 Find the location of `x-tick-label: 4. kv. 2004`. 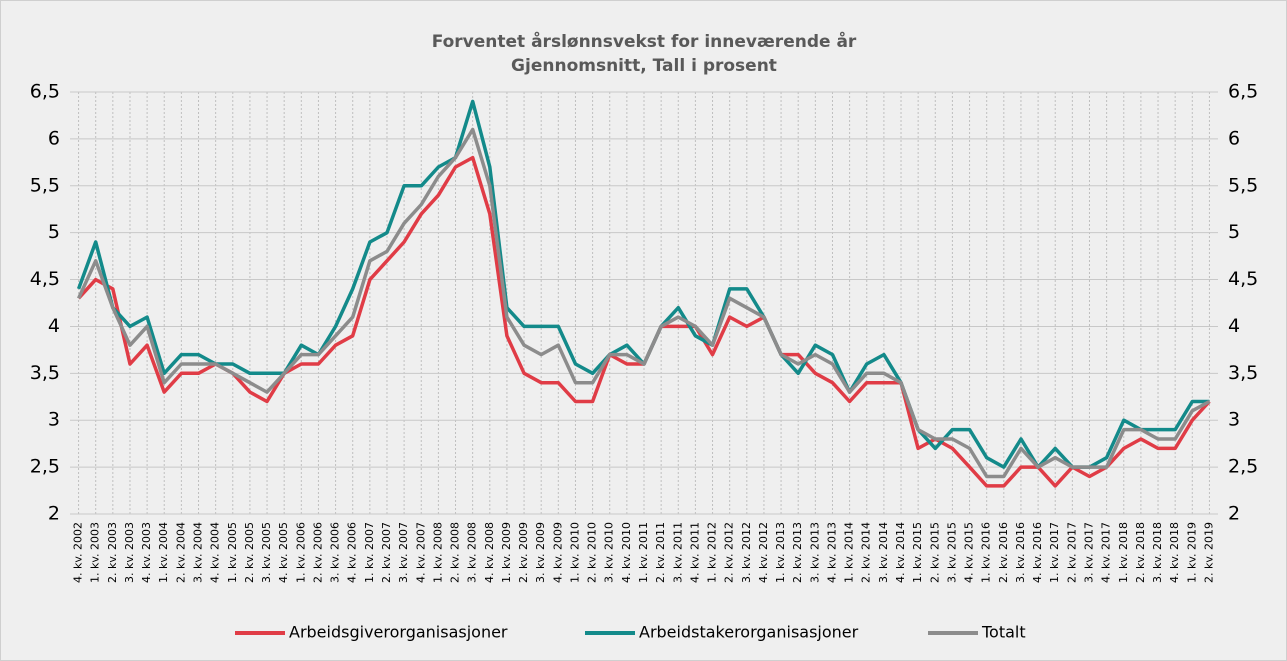

x-tick-label: 4. kv. 2004 is located at coordinates (215, 552).